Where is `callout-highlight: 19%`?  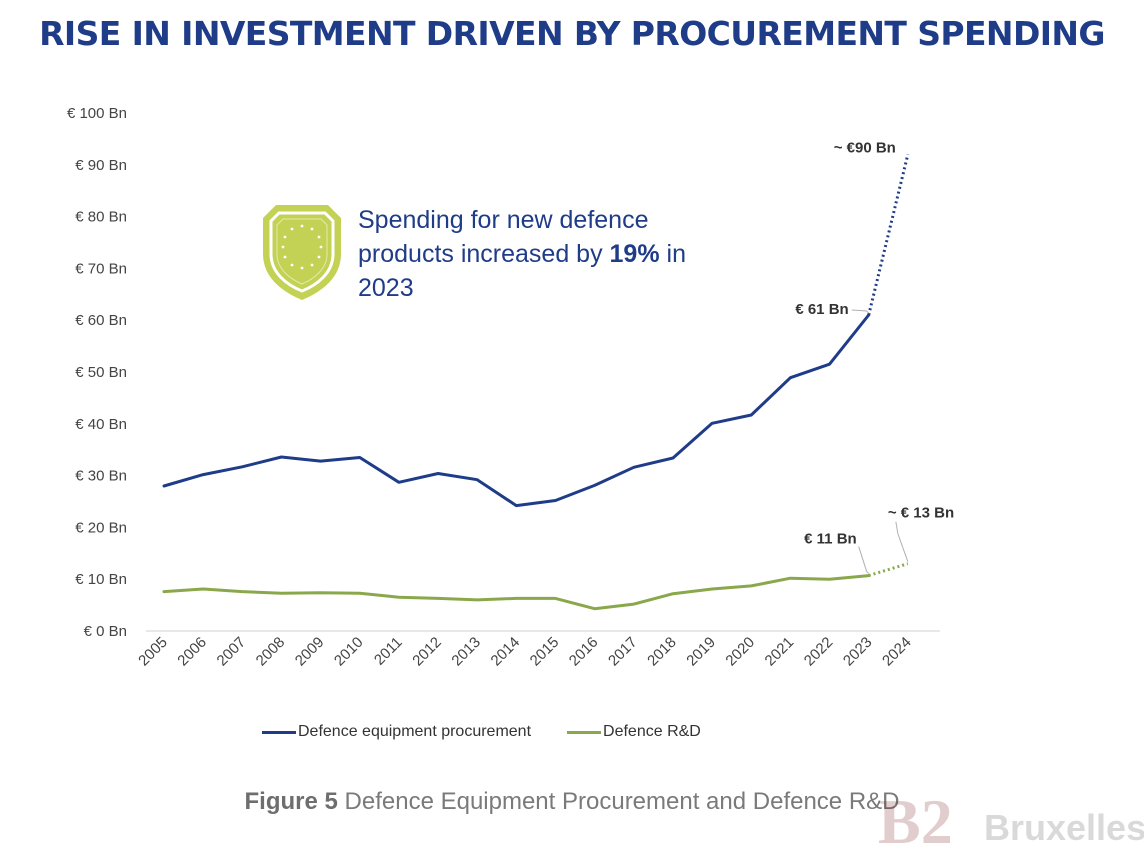 callout-highlight: 19% is located at coordinates (635, 254).